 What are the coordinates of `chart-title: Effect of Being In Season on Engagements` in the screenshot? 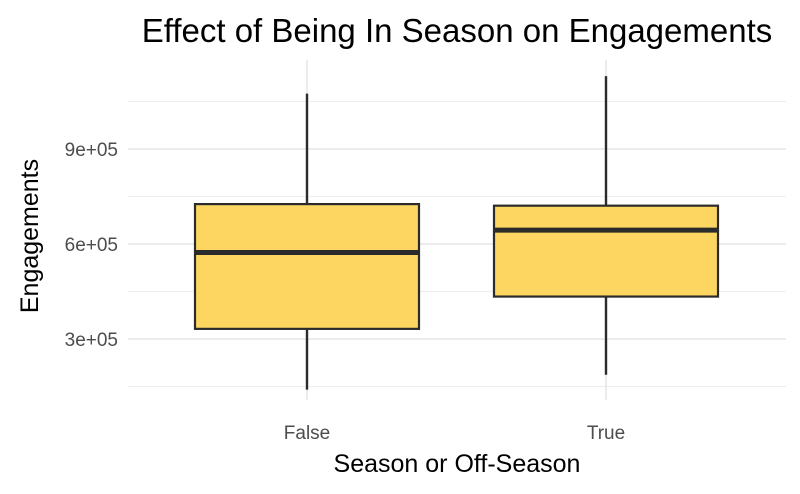 It's located at (457, 30).